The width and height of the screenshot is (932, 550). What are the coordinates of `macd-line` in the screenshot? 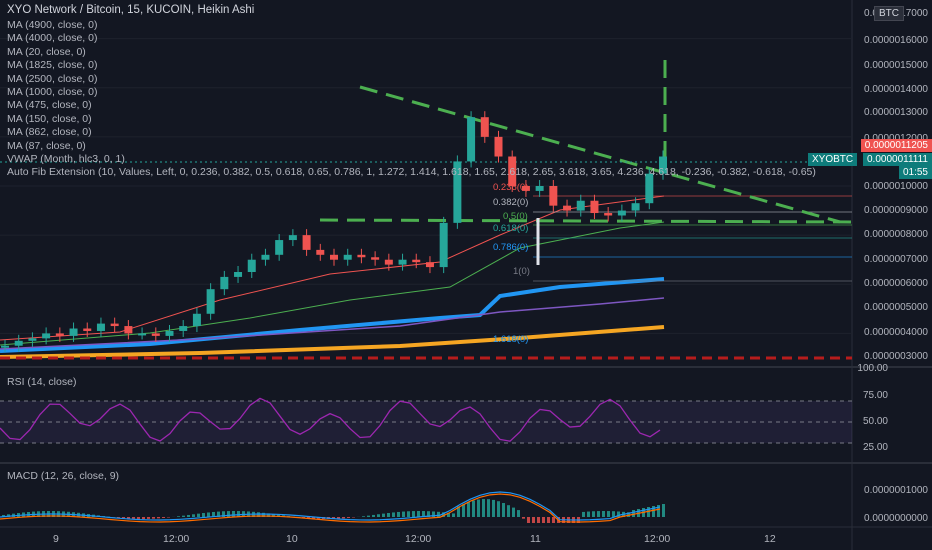 It's located at (330, 506).